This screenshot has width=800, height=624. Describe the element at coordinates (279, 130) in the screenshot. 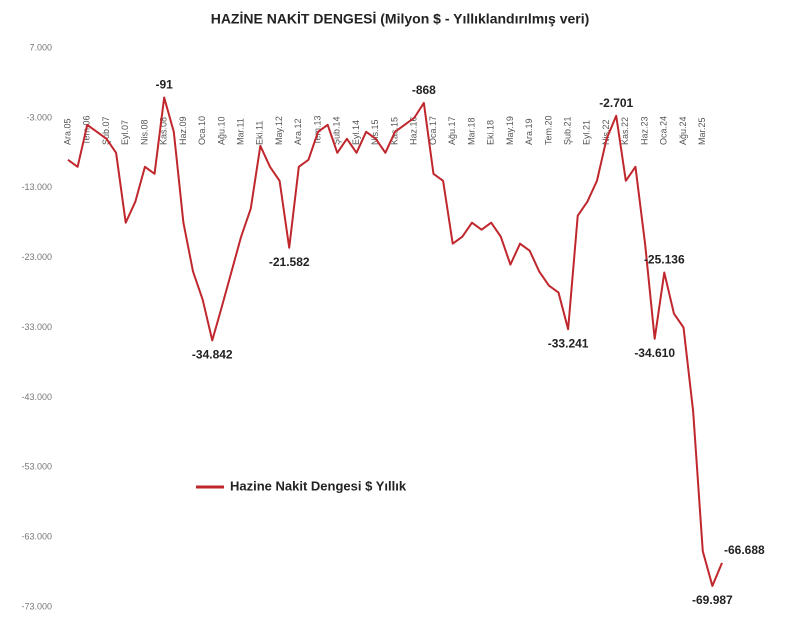

I see `x-tick-label: May.12` at that location.